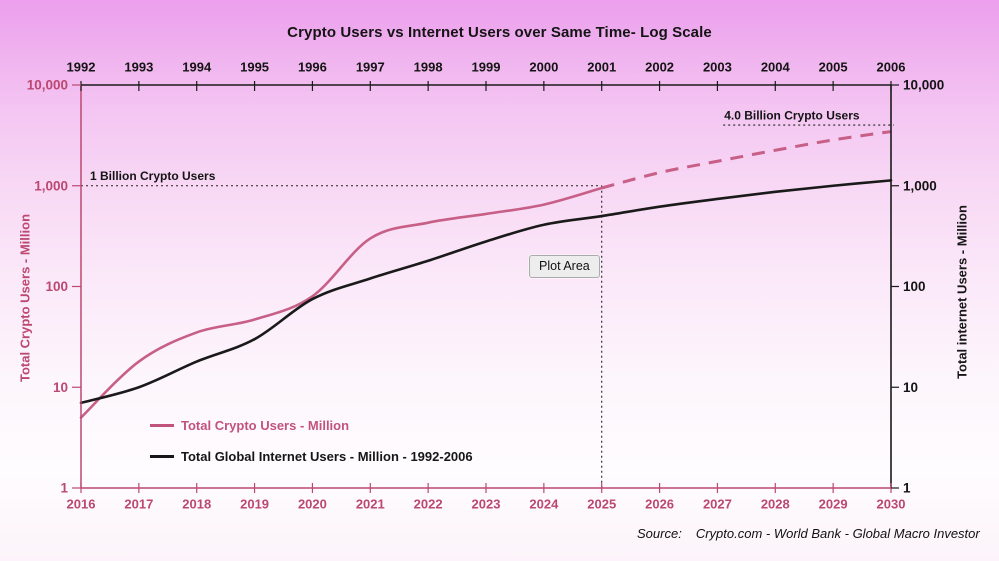  What do you see at coordinates (659, 503) in the screenshot?
I see `bottom-axis-year-label: 2026` at bounding box center [659, 503].